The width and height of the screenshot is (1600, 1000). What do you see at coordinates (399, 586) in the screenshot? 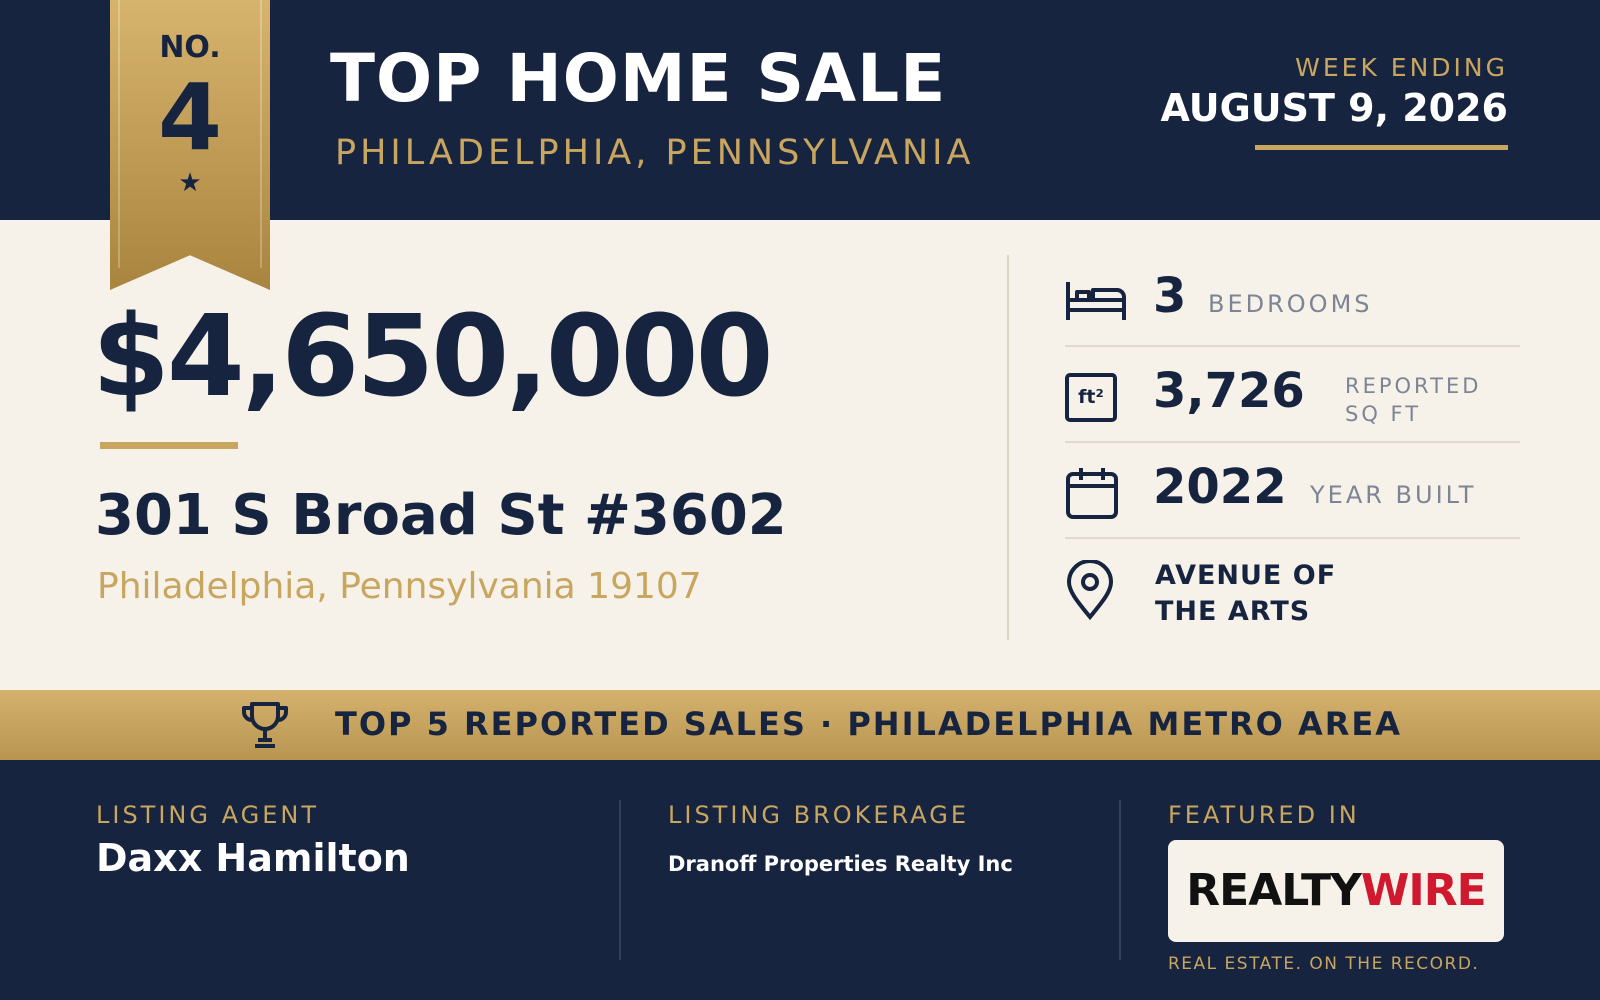
I see `city: Philadelphia, Pennsylvania 19107` at bounding box center [399, 586].